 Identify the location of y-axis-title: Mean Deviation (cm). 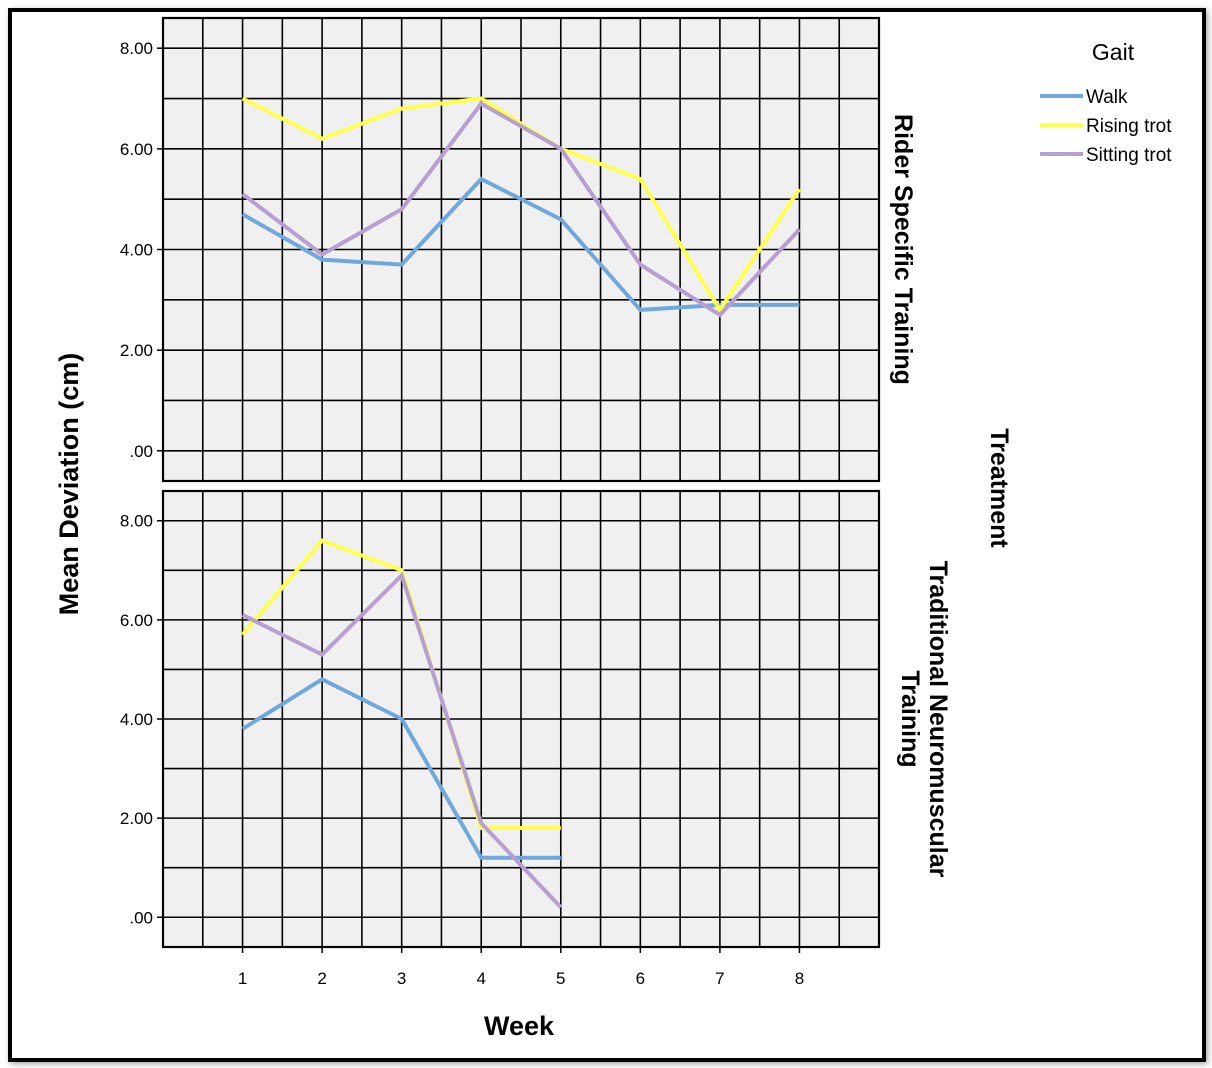
(69, 484).